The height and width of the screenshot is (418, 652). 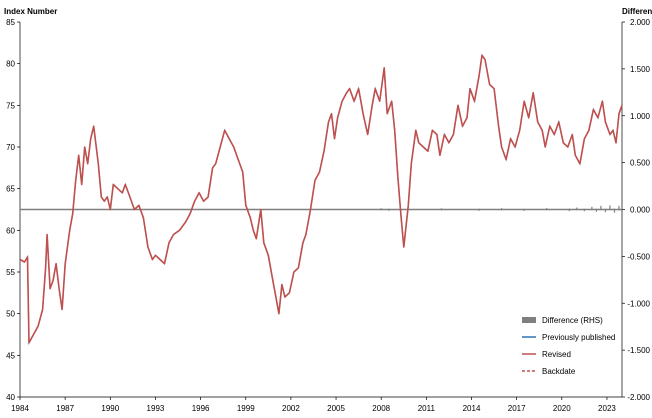 What do you see at coordinates (638, 256) in the screenshot?
I see `right-tick-label: -0.500` at bounding box center [638, 256].